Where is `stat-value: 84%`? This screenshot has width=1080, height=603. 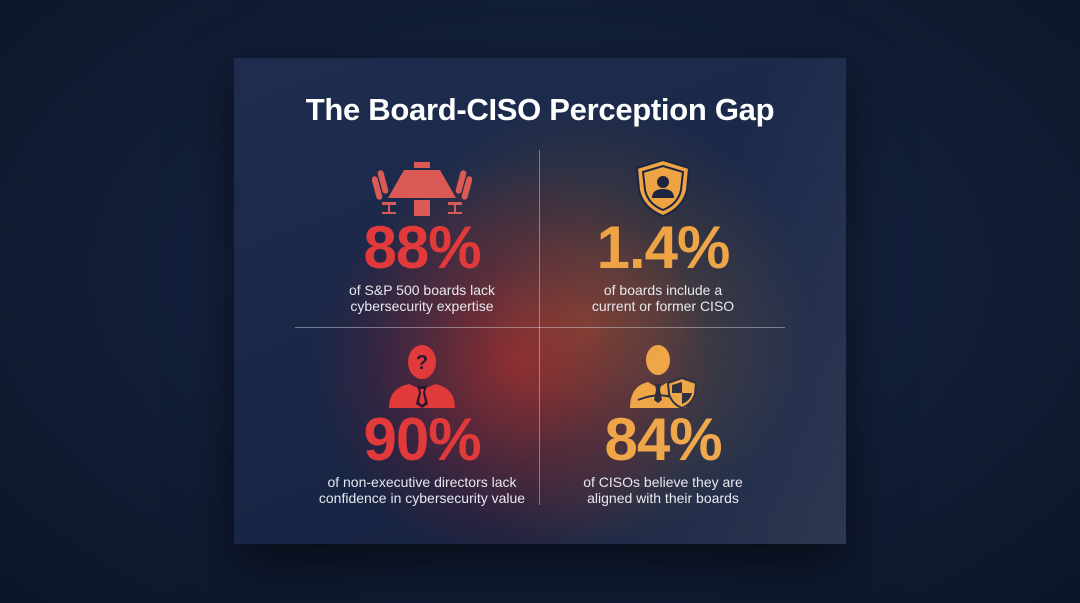 stat-value: 84% is located at coordinates (663, 439).